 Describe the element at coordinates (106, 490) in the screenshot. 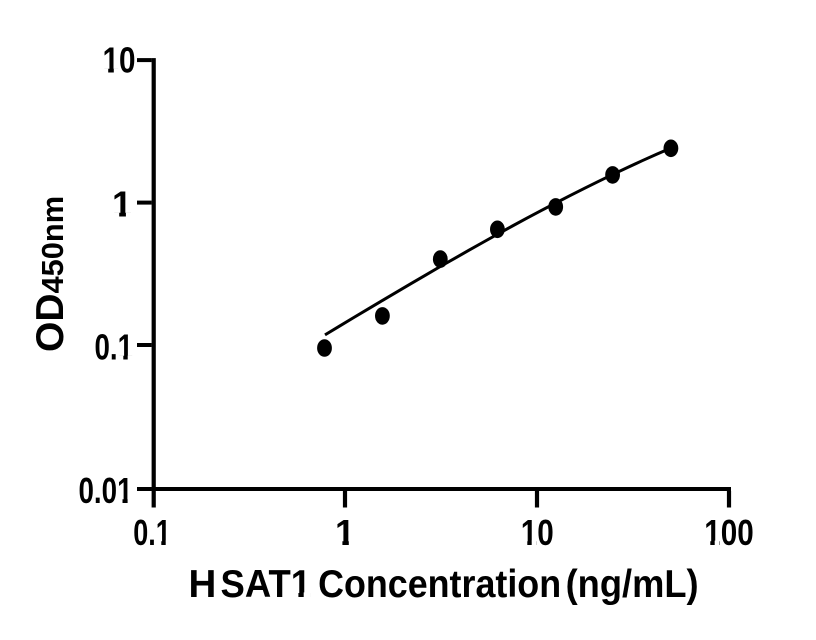

I see `svg-text: 0.01` at that location.